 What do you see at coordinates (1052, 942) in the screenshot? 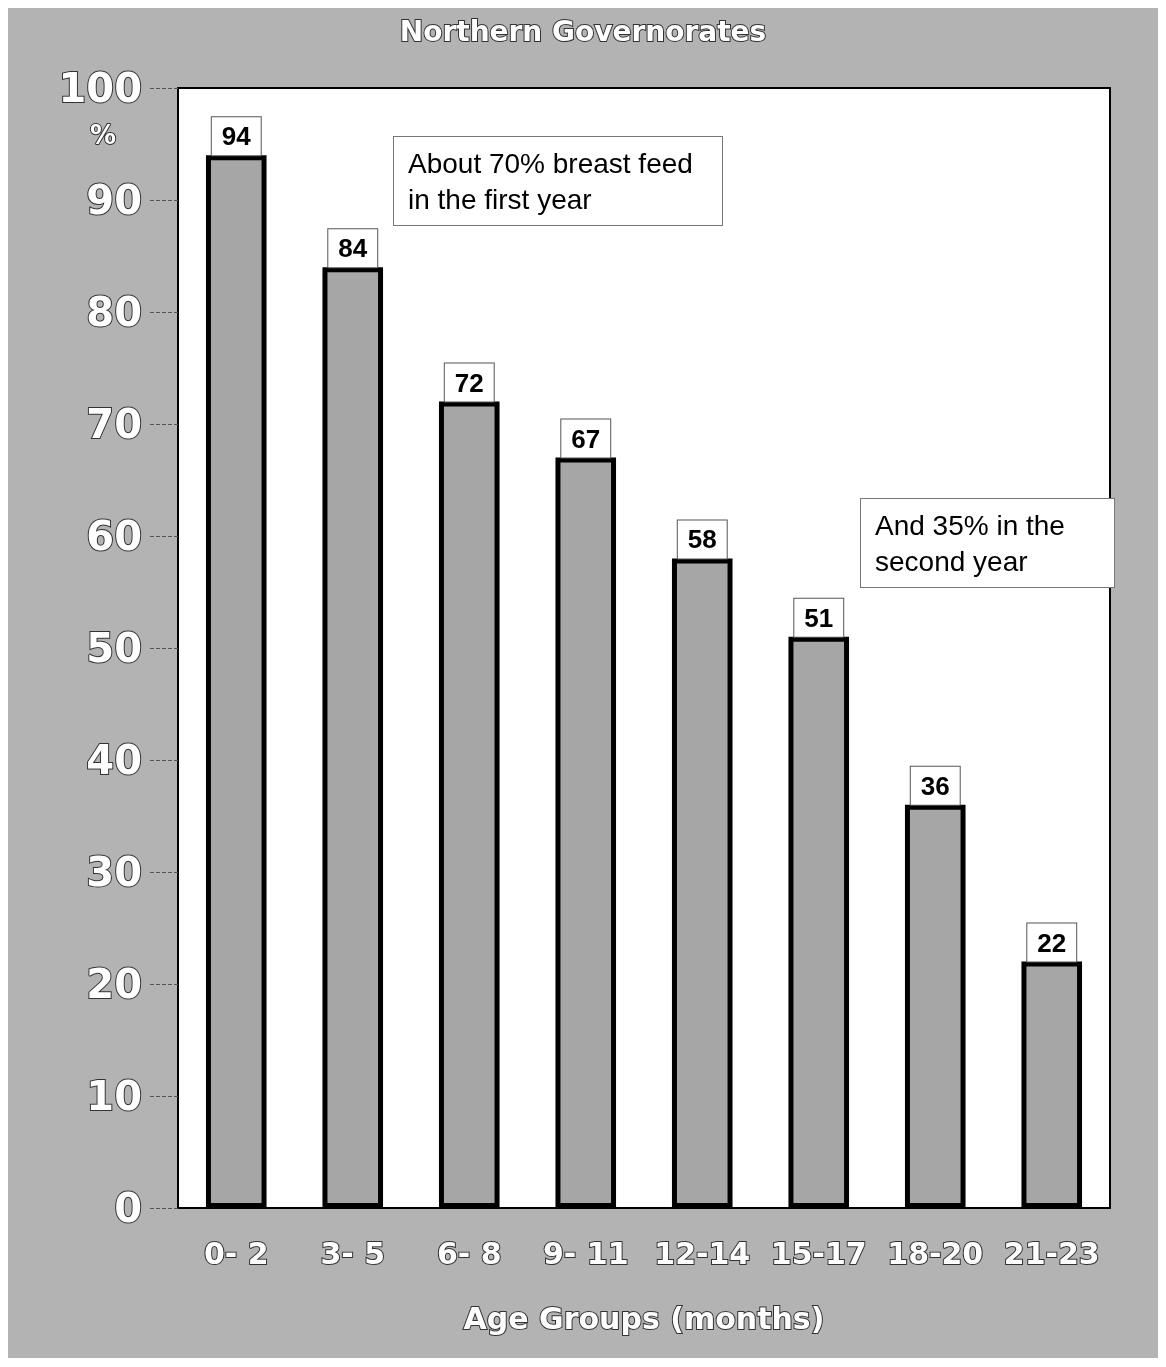
I see `data-label: 22` at bounding box center [1052, 942].